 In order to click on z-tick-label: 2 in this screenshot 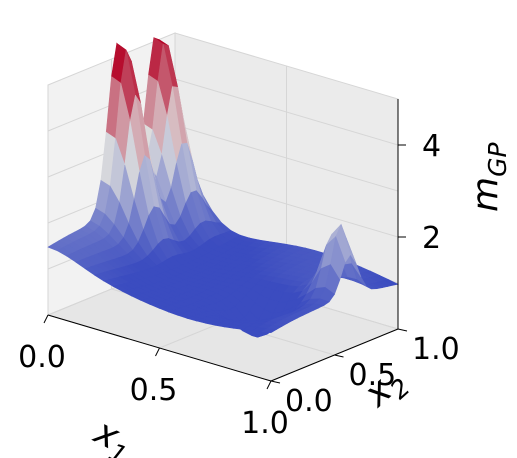, I will do `click(431, 238)`.